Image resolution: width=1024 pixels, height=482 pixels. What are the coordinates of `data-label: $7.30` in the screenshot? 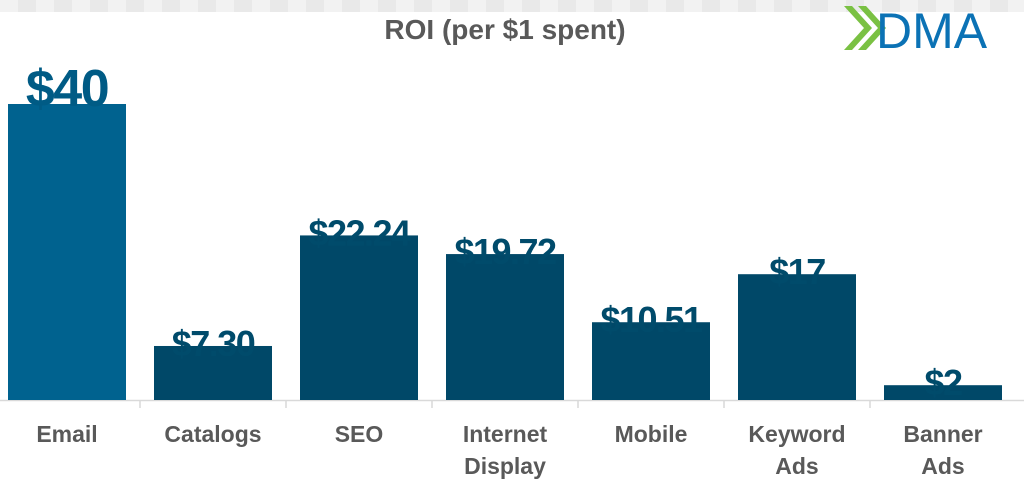 It's located at (213, 343).